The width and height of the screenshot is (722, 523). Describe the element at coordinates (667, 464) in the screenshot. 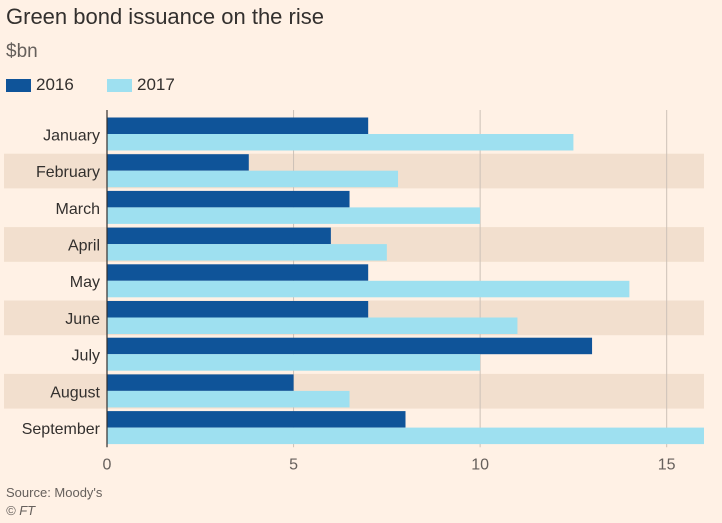

I see `x-tick-label: 15` at that location.